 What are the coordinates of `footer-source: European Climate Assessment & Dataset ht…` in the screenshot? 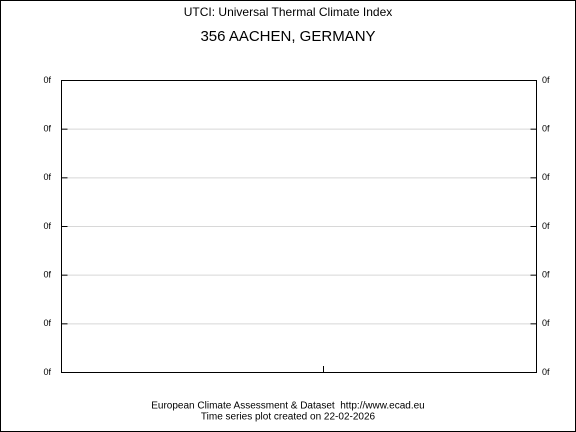 It's located at (287, 406).